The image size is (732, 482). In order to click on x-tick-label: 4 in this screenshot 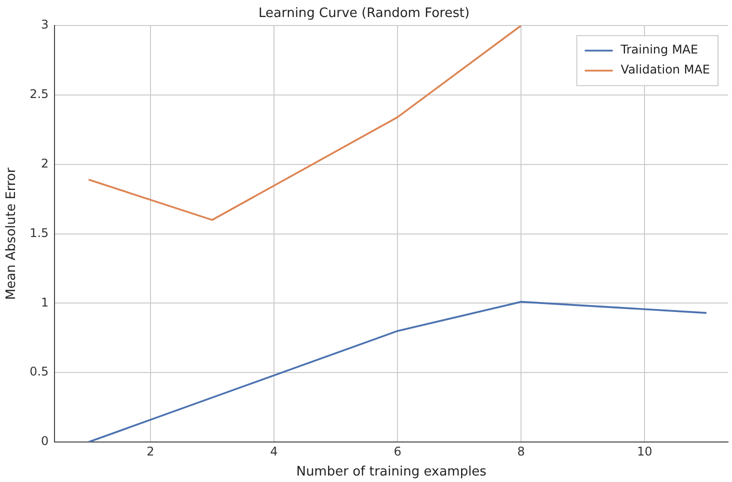, I will do `click(274, 451)`.